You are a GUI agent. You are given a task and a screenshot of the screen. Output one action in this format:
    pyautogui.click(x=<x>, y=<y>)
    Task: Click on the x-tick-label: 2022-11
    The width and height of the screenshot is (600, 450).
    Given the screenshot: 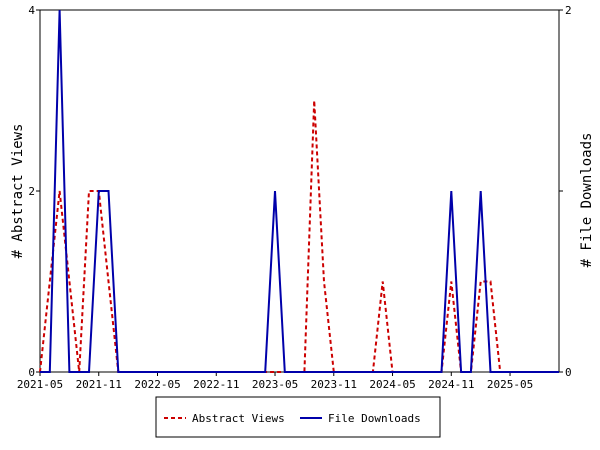 What is the action you would take?
    pyautogui.click(x=216, y=384)
    